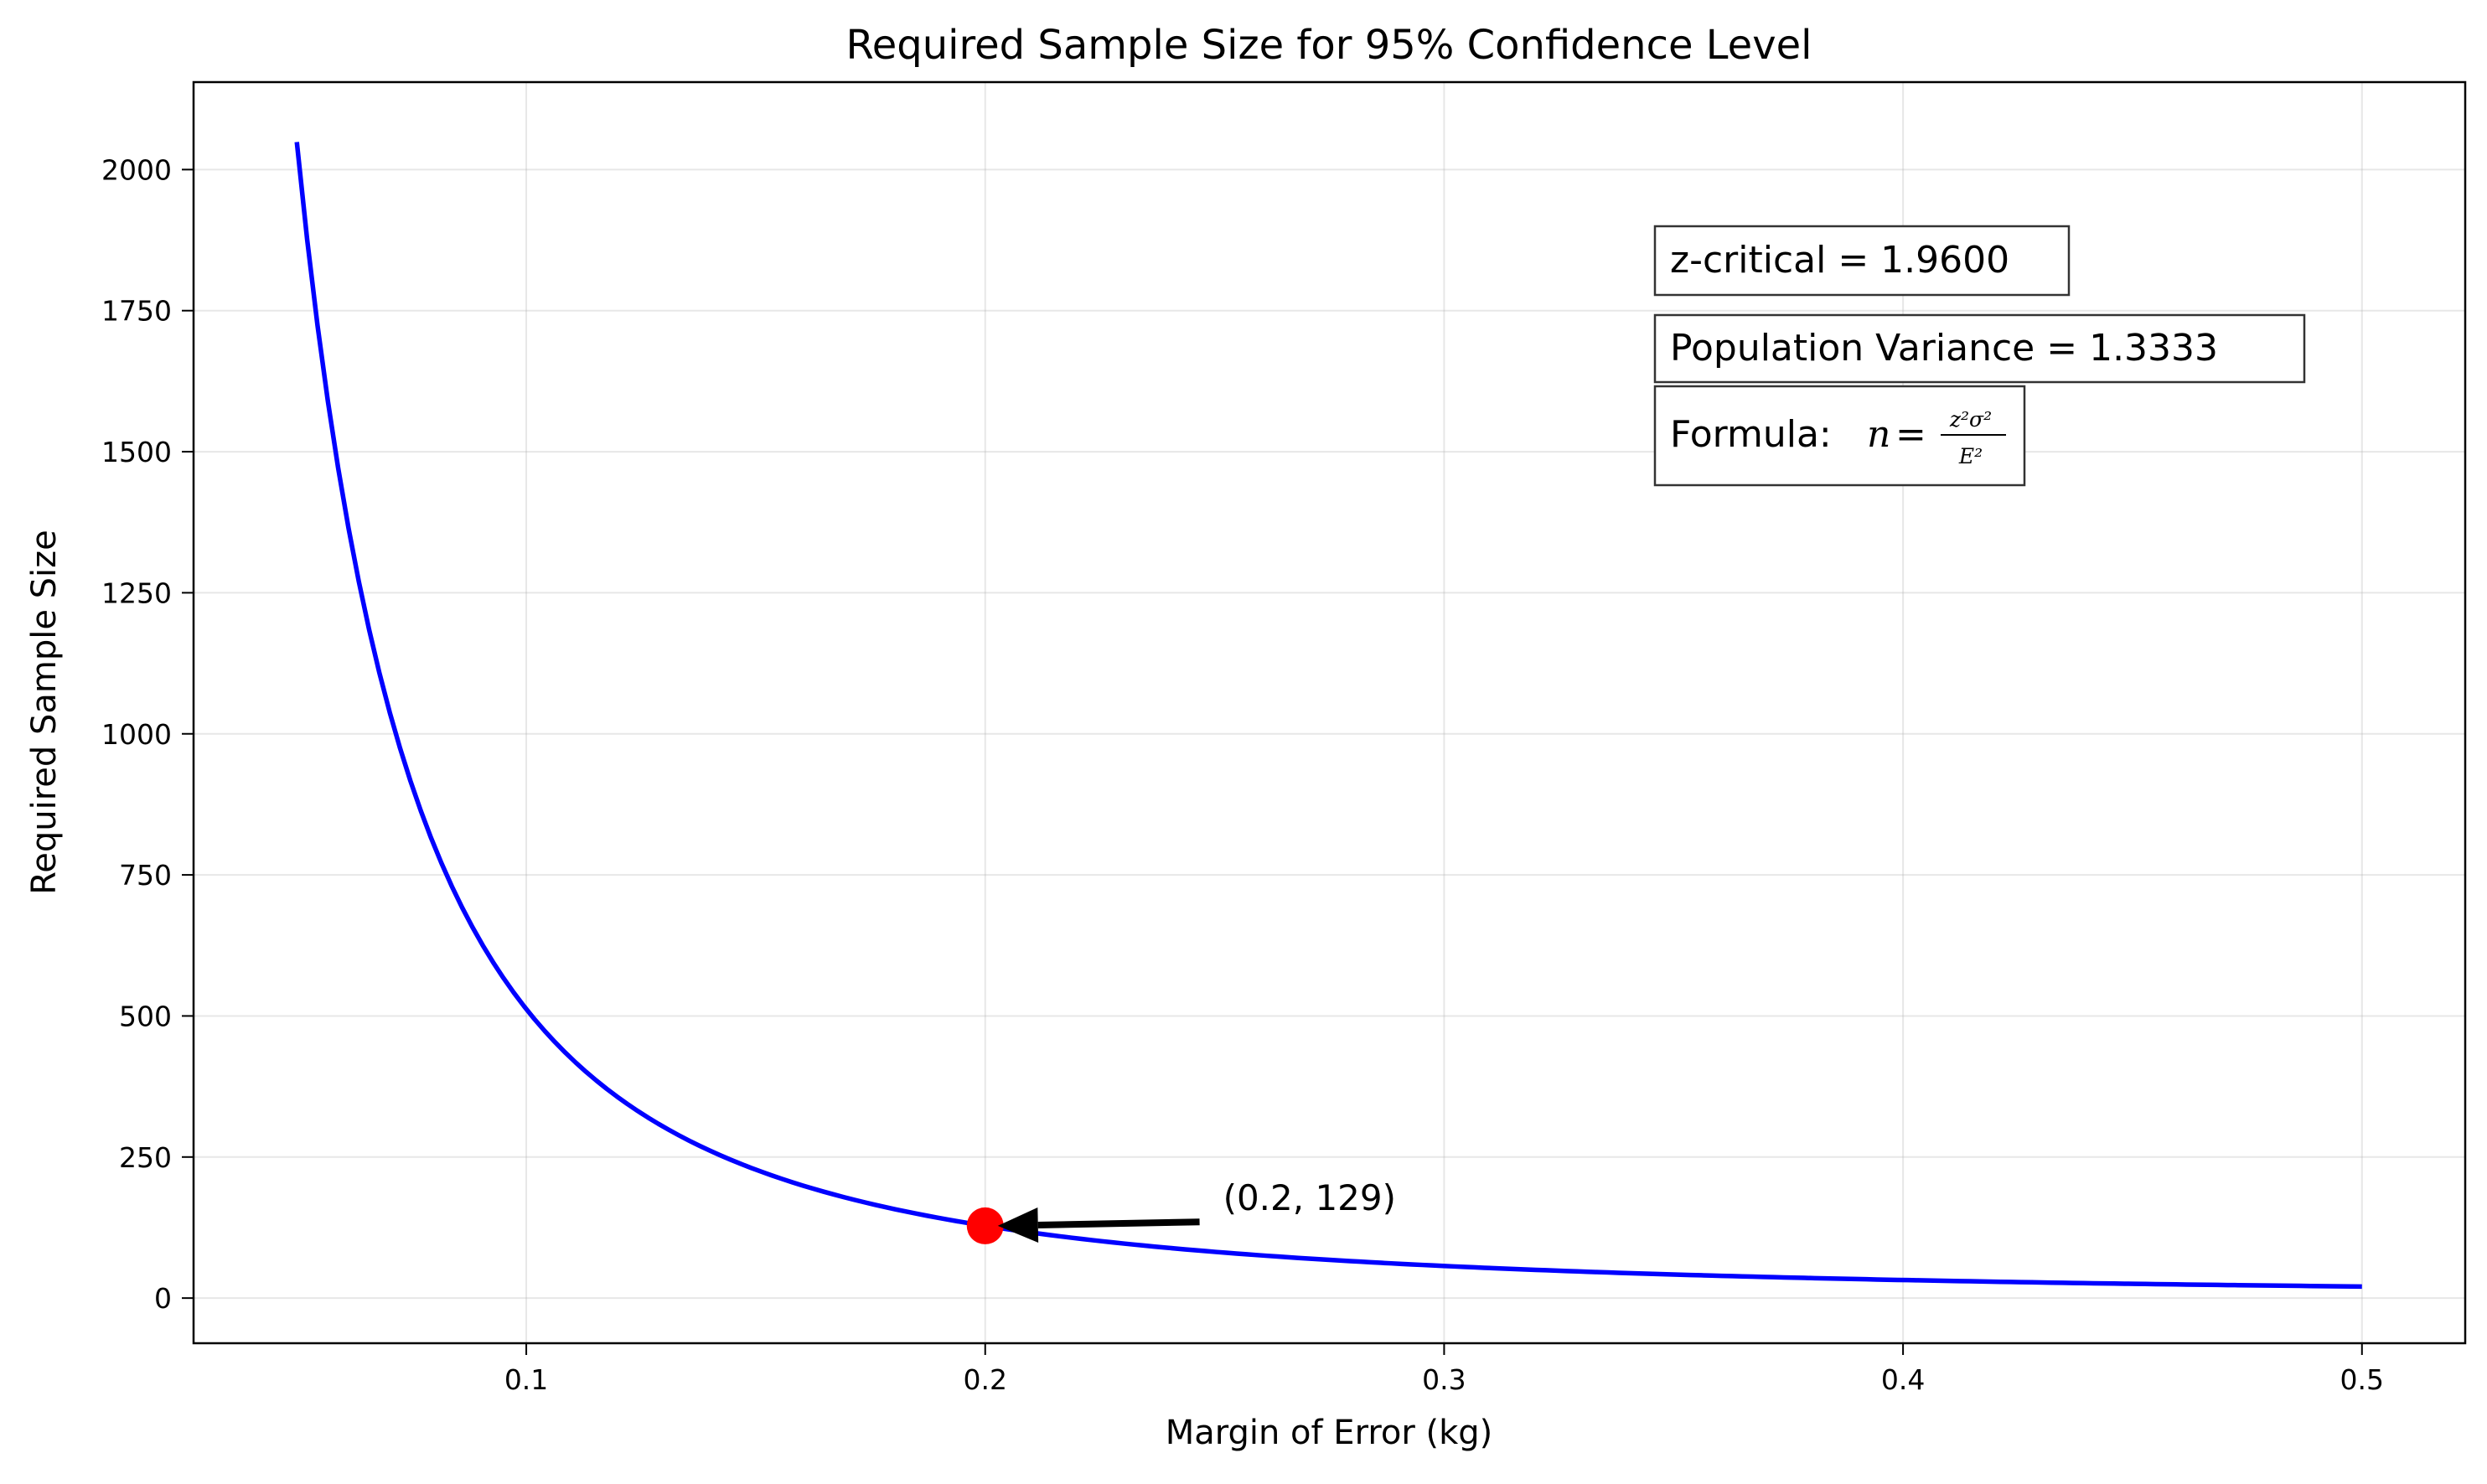  Describe the element at coordinates (1971, 456) in the screenshot. I see `formula-denominator: E²` at that location.